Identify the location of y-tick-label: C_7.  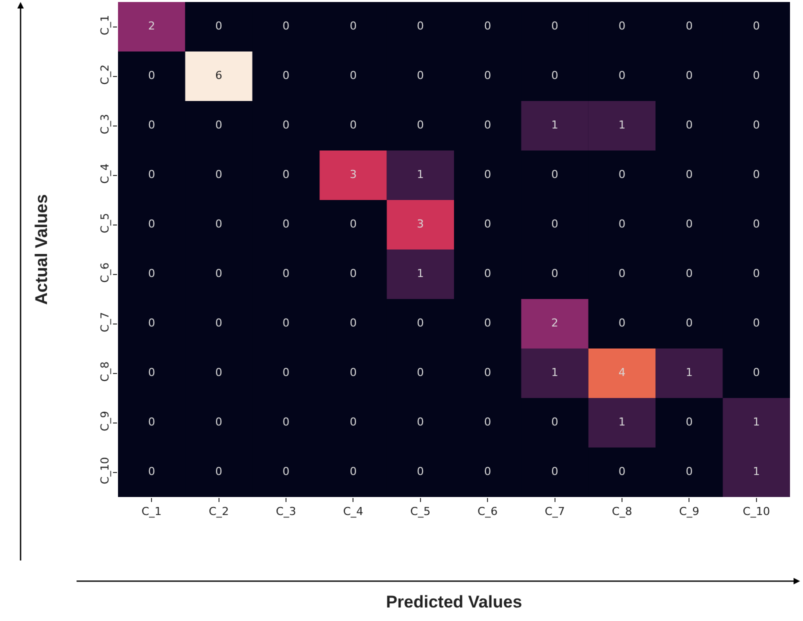
(105, 322).